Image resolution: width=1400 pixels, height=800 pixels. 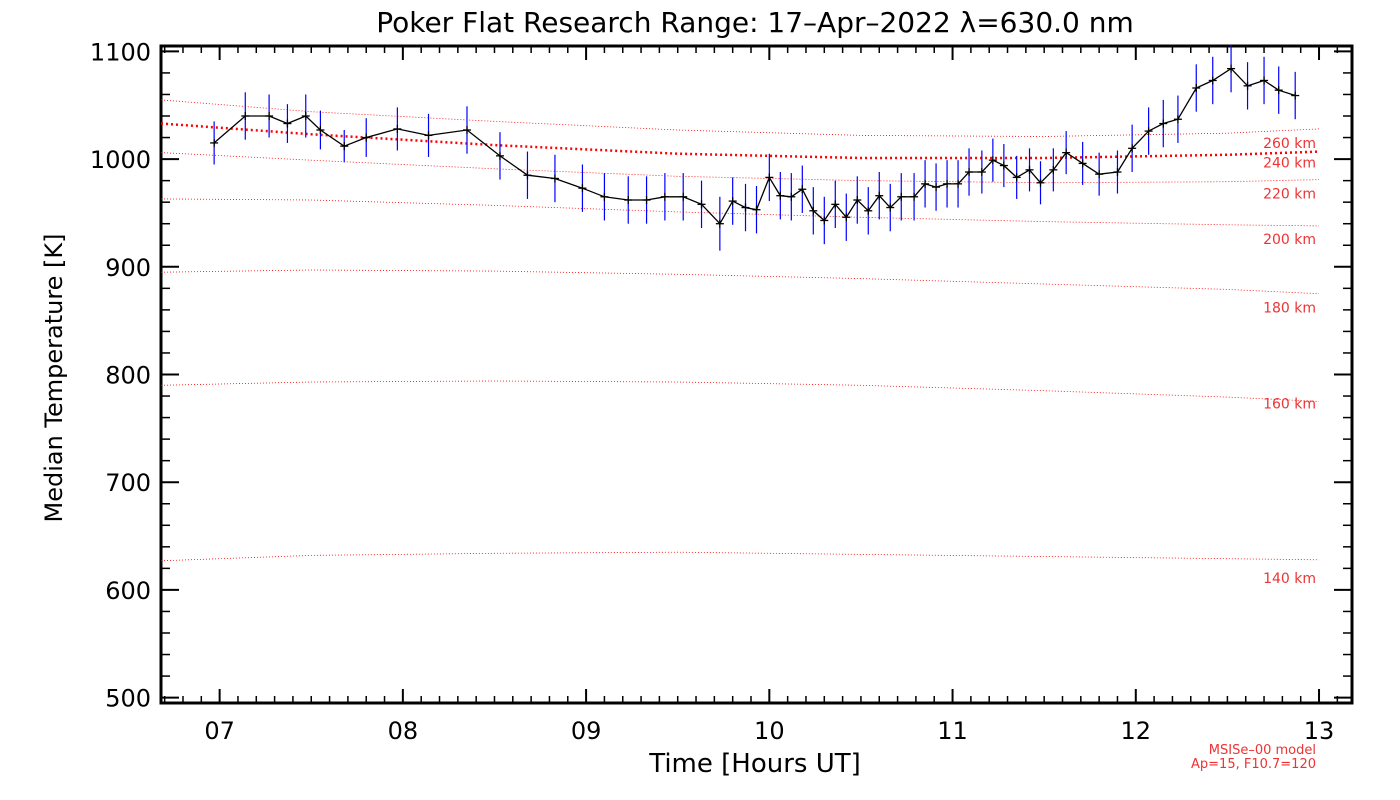 I want to click on model-curve-140km, so click(x=740, y=556).